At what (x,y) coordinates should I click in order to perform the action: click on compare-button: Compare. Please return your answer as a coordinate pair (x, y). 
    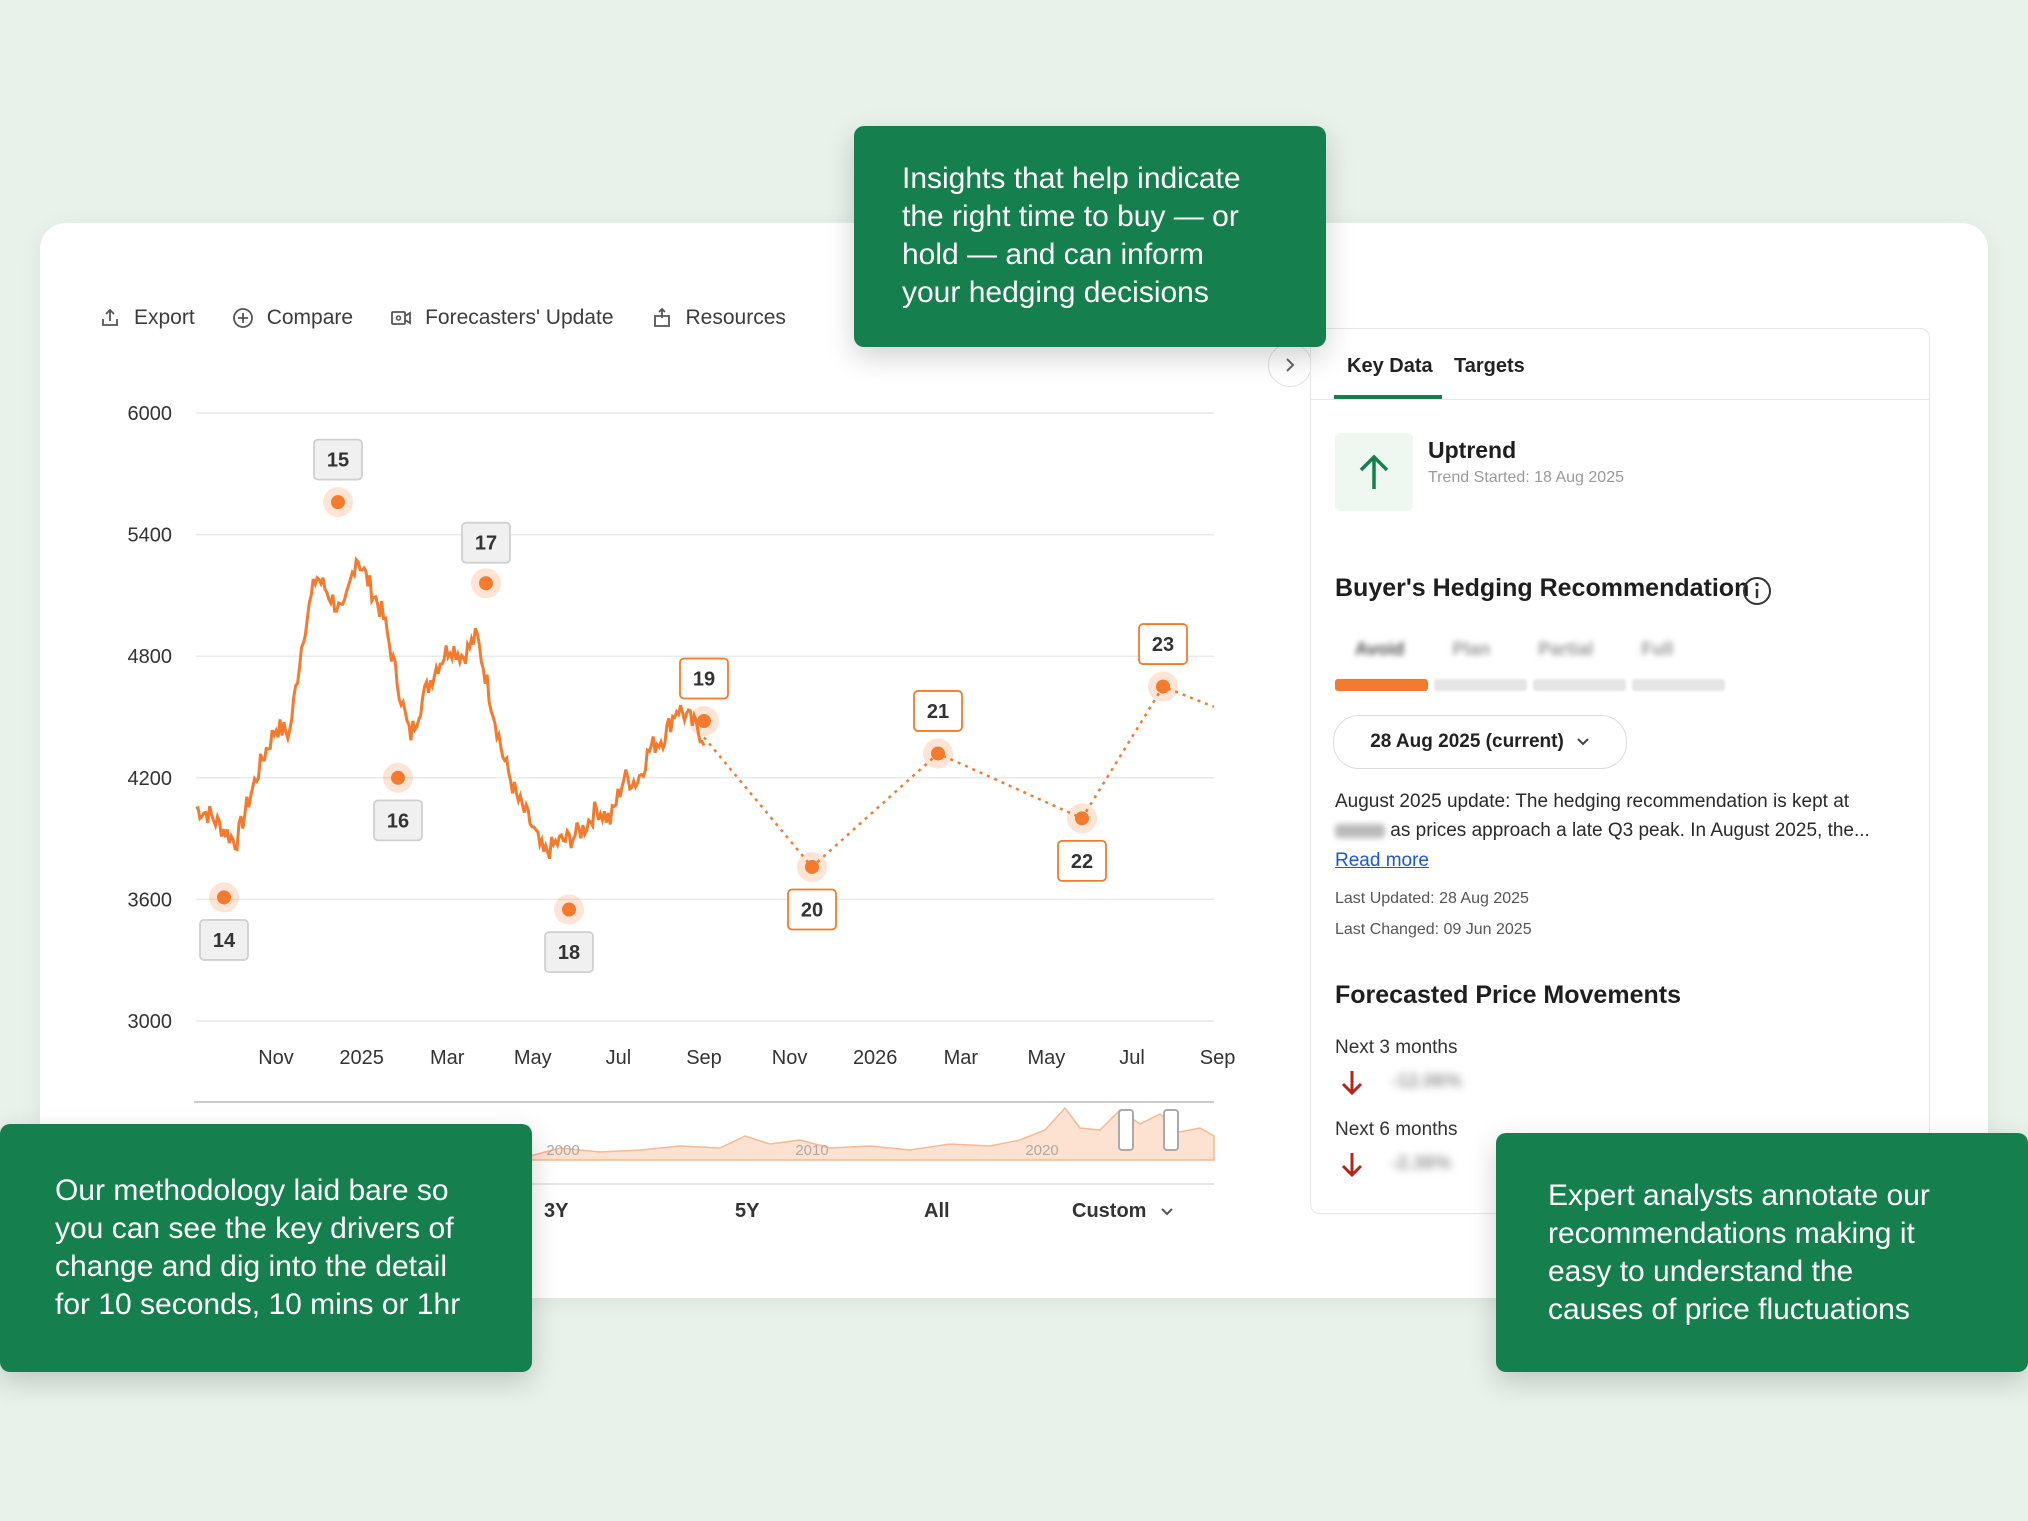
    Looking at the image, I should click on (292, 318).